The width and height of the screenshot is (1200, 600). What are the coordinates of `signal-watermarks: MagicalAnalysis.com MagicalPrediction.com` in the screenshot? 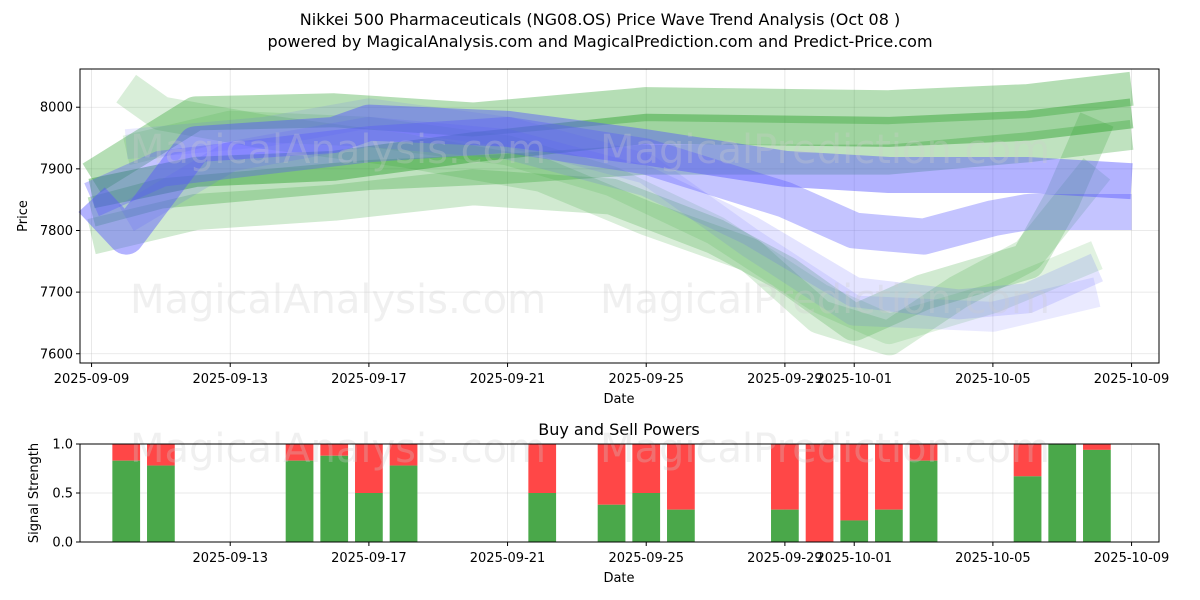 It's located at (590, 449).